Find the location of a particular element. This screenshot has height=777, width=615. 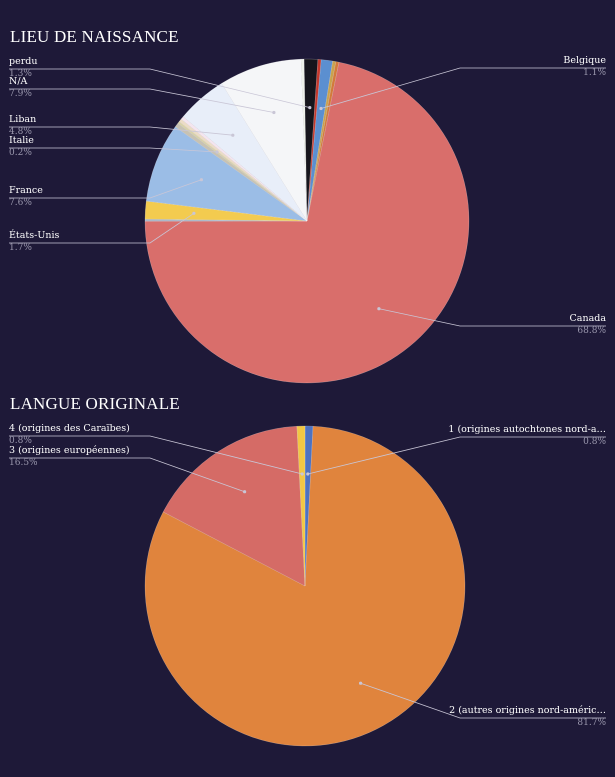

slice-percent-perdu: 1.3% is located at coordinates (20, 74).